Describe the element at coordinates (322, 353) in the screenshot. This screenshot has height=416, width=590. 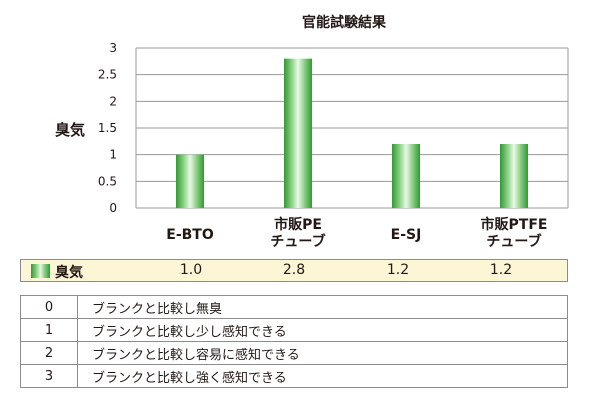
I see `description-cell: ブランクと比較し容易に感知できる` at that location.